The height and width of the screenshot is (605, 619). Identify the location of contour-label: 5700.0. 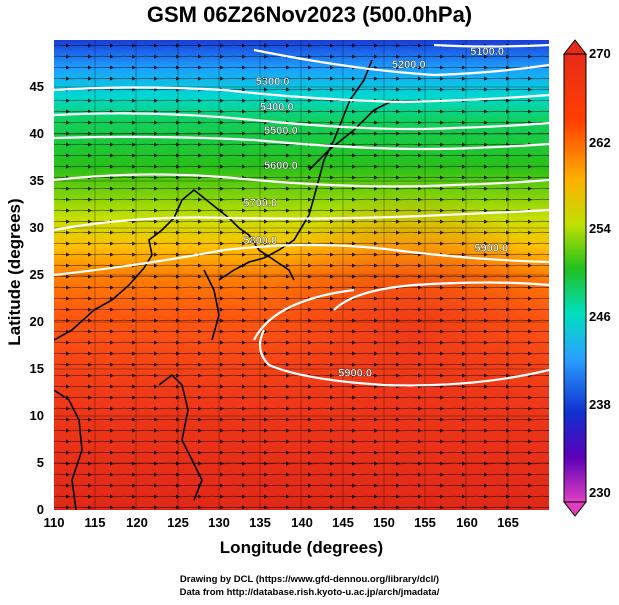
(260, 203).